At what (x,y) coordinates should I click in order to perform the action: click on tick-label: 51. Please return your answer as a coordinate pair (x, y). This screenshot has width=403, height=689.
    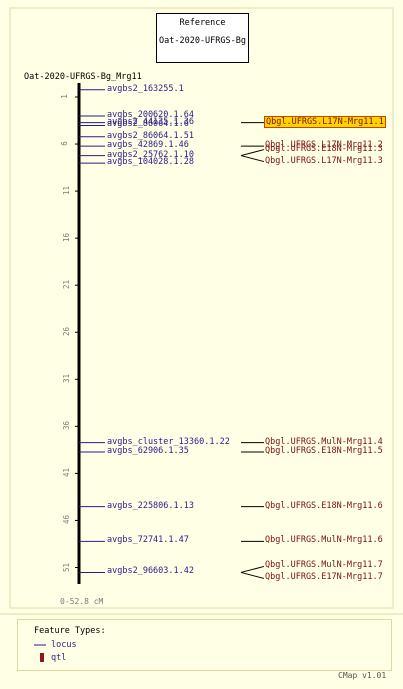
    Looking at the image, I should click on (67, 567).